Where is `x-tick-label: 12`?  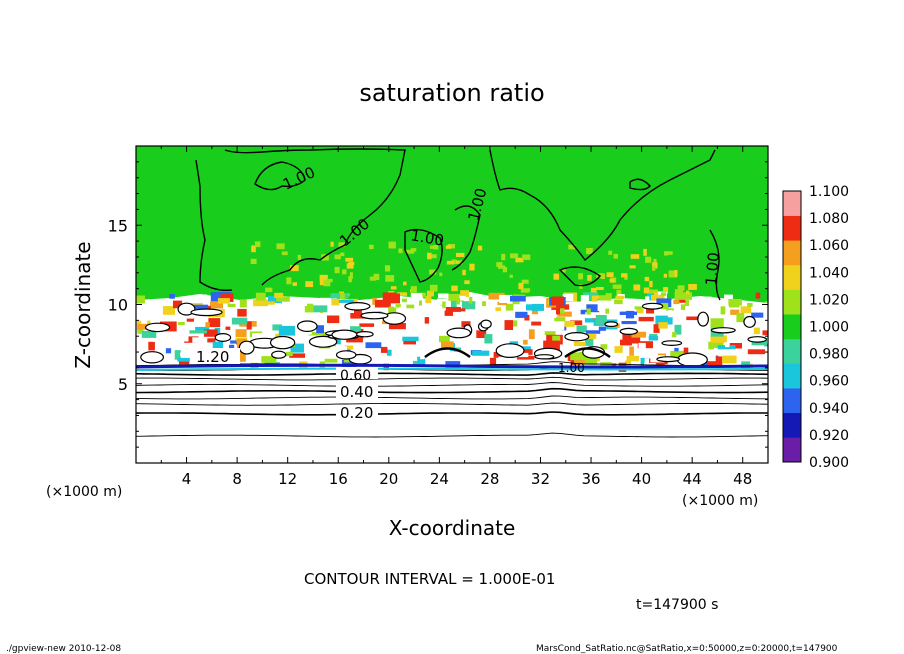 x-tick-label: 12 is located at coordinates (287, 479).